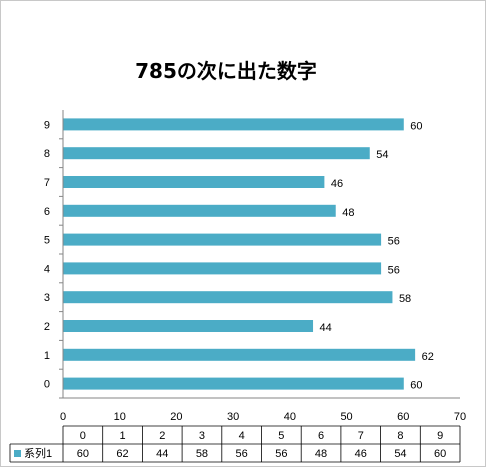  What do you see at coordinates (47, 125) in the screenshot?
I see `y-tick-label-9: 9` at bounding box center [47, 125].